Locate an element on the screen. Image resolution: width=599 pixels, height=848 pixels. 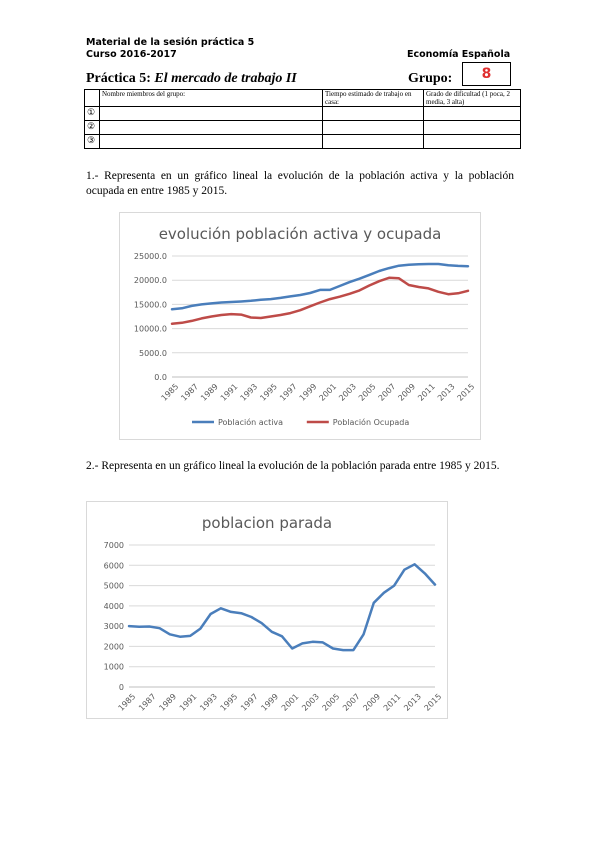
y-tick-label: 0.0 is located at coordinates (160, 377).